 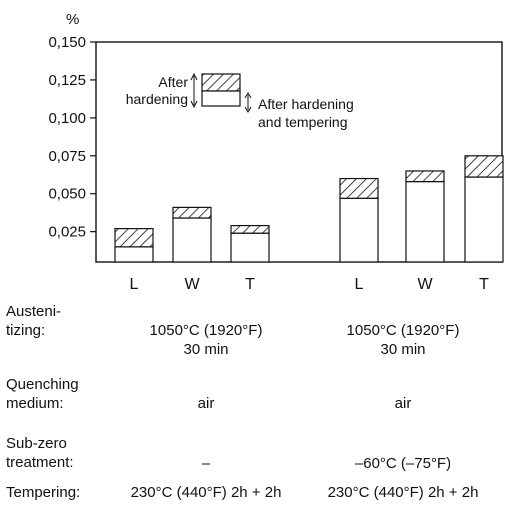 What do you see at coordinates (67, 42) in the screenshot?
I see `y-tick-label: 0,150` at bounding box center [67, 42].